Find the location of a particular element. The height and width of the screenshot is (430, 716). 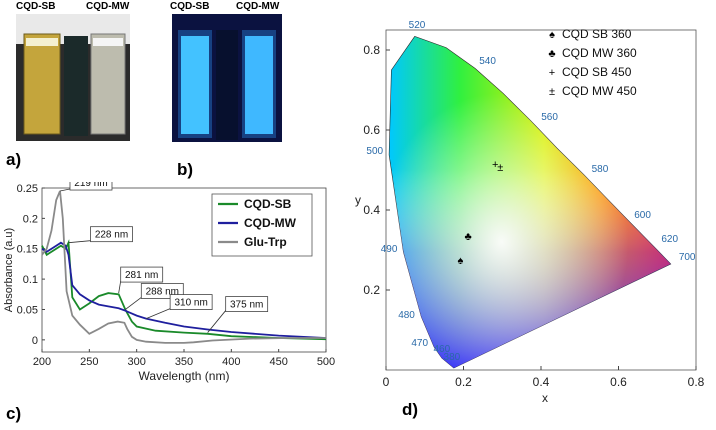

y-axis-title: Absorbance (a.u) is located at coordinates (9, 270).